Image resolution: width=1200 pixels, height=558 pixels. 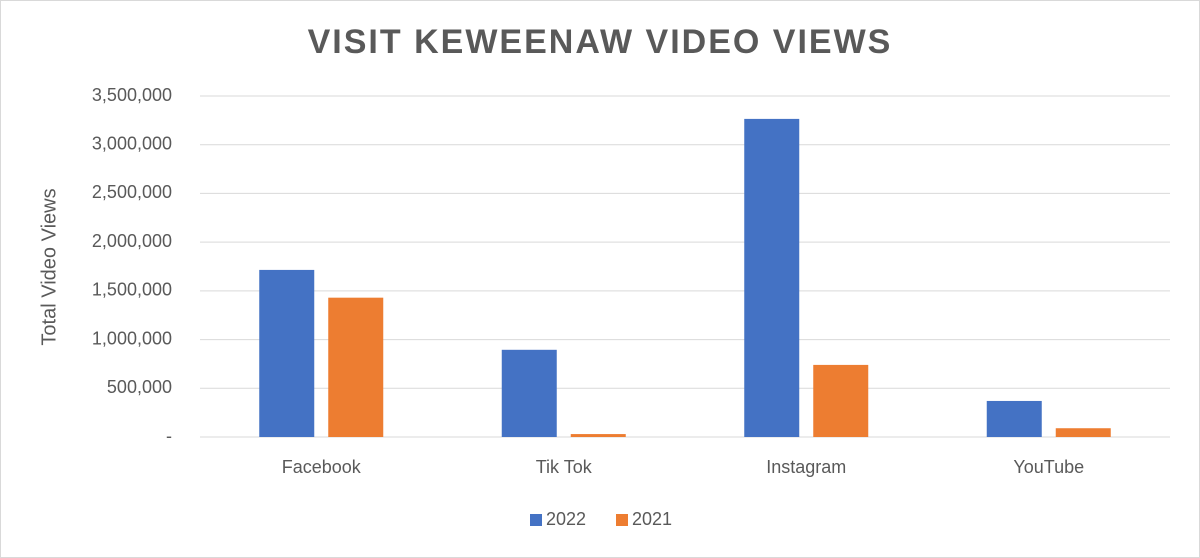 What do you see at coordinates (132, 338) in the screenshot?
I see `y-tick-label: 1,000,000` at bounding box center [132, 338].